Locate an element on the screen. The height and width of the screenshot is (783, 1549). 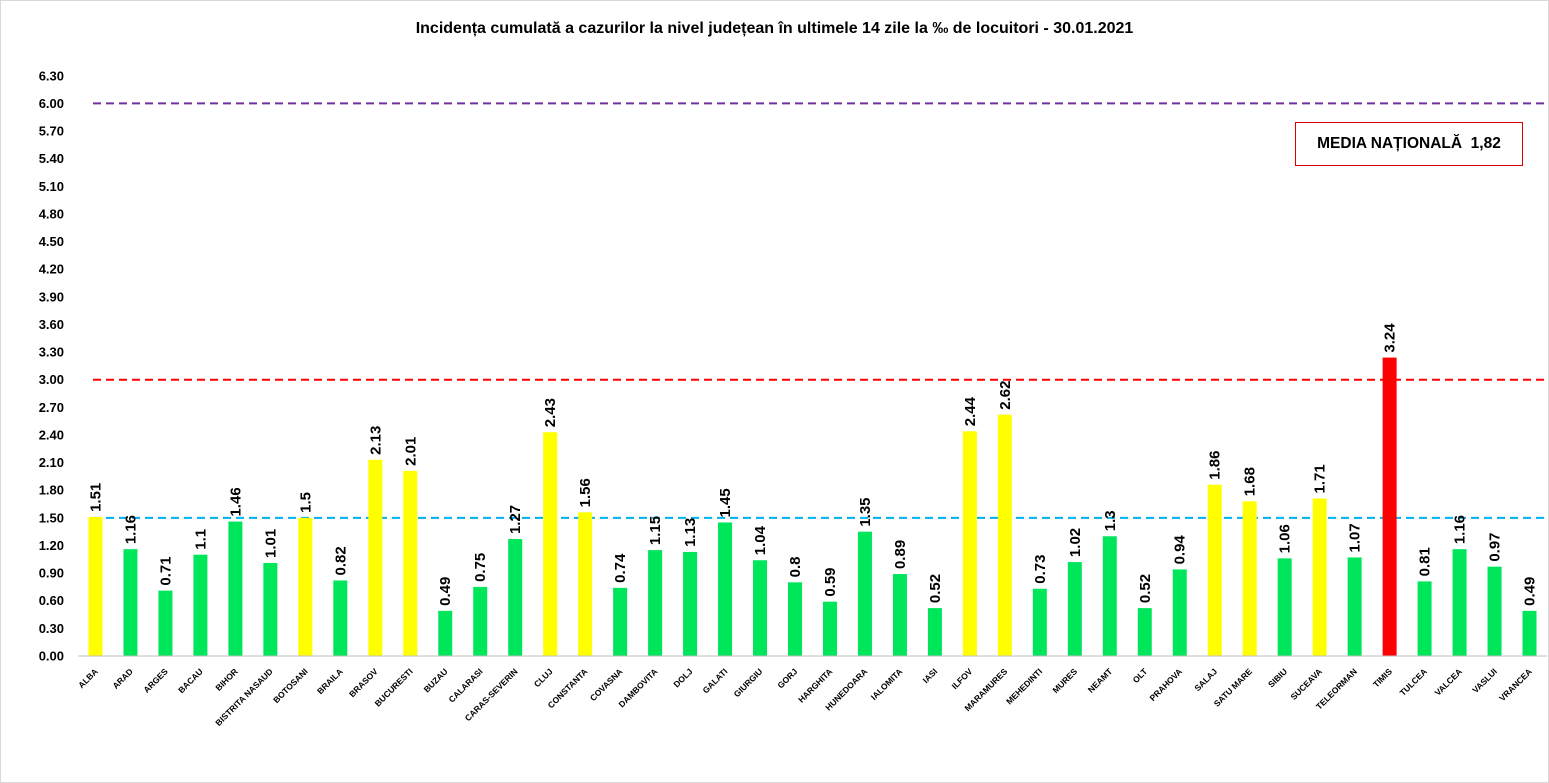
y-tick-label: 6.30 is located at coordinates (51, 75).